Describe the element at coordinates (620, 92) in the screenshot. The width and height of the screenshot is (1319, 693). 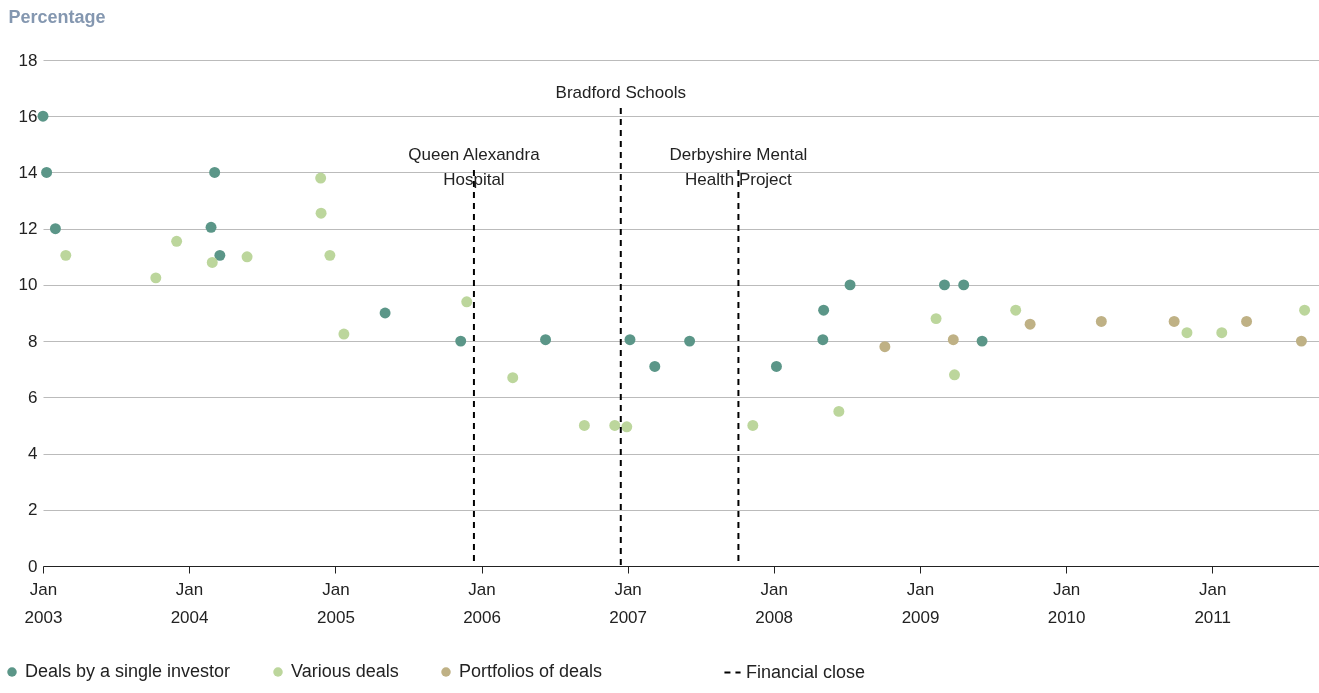
I see `ref-line-label: Bradford Schools` at that location.